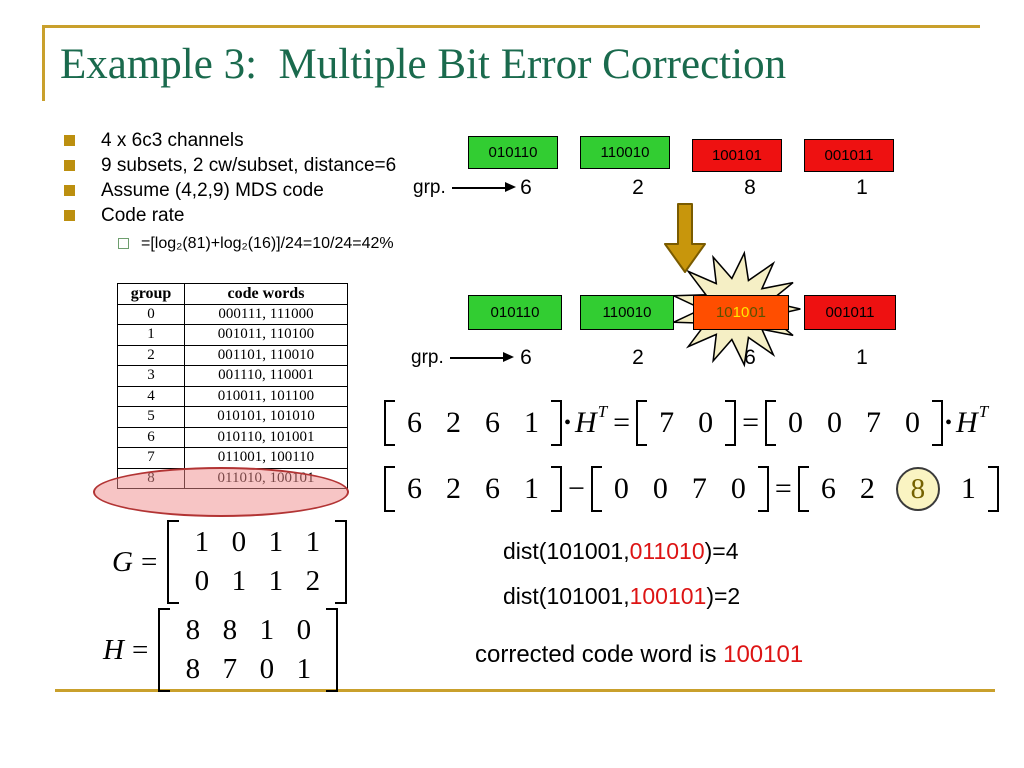 The image size is (1024, 768). I want to click on matrix-grid: 1 0 1 1 0 1 1 2, so click(257, 562).